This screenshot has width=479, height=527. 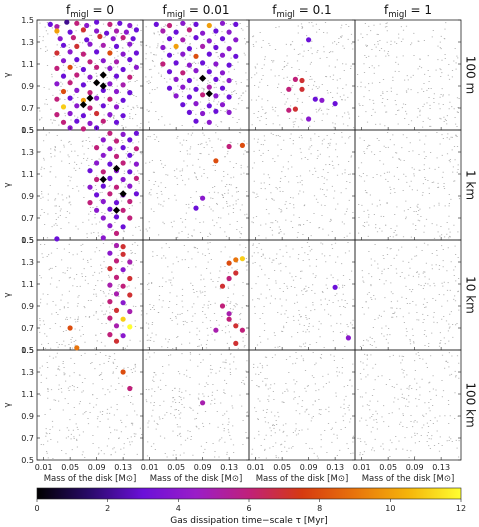 I want to click on y-tick-label: 1.1, so click(x=27, y=284).